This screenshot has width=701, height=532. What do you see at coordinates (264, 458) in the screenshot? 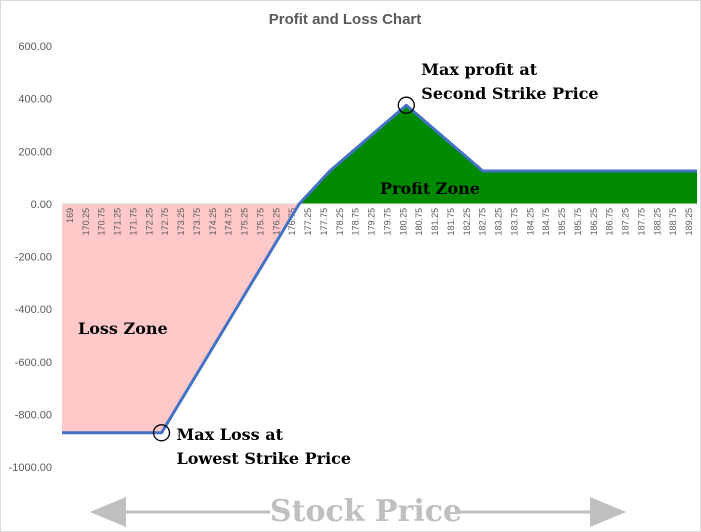
I see `max-loss-label: Lowest Strike Price` at bounding box center [264, 458].